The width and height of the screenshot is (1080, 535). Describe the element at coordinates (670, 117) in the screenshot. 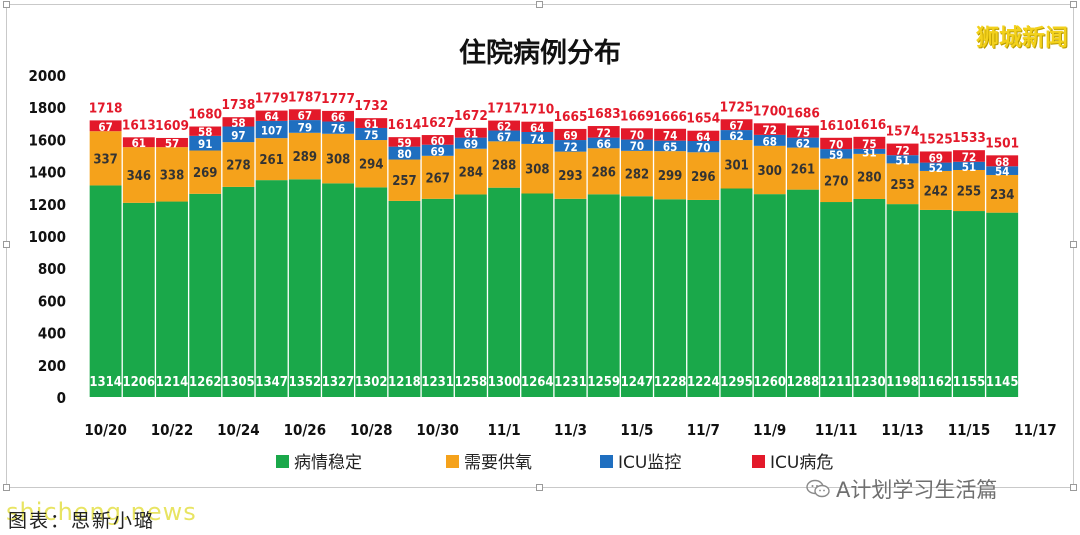

I see `total-label: 1666` at that location.